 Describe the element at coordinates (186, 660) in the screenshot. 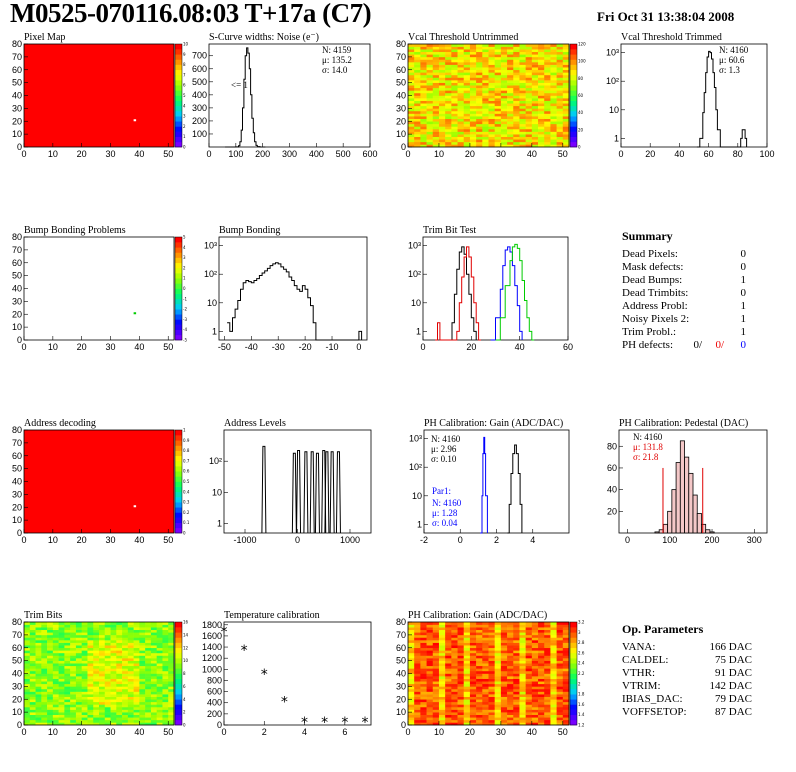

I see `palette-tick-label: 10` at that location.